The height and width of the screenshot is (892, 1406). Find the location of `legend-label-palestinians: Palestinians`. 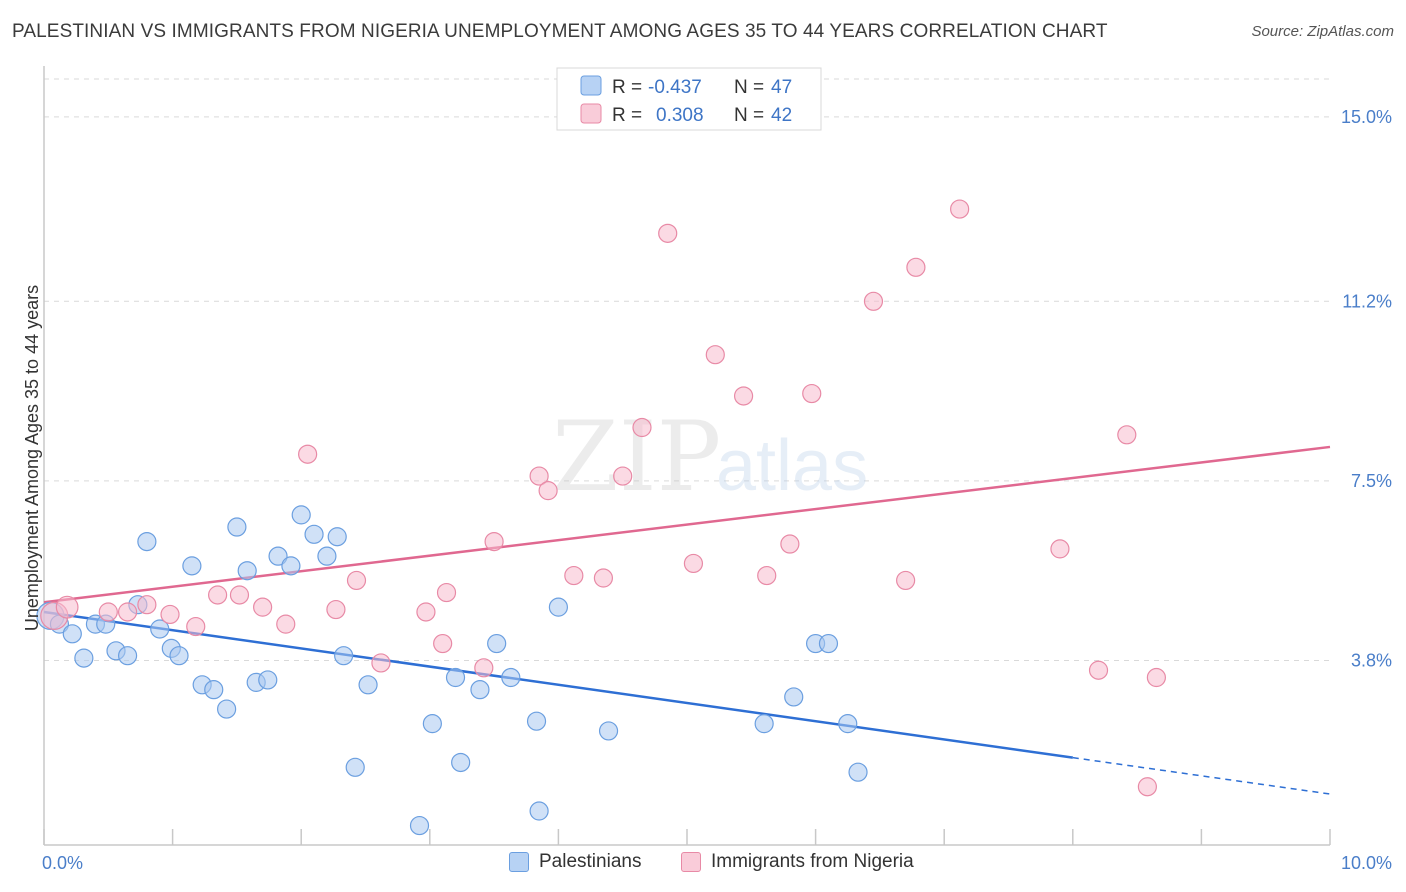

legend-label-palestinians: Palestinians is located at coordinates (590, 861).